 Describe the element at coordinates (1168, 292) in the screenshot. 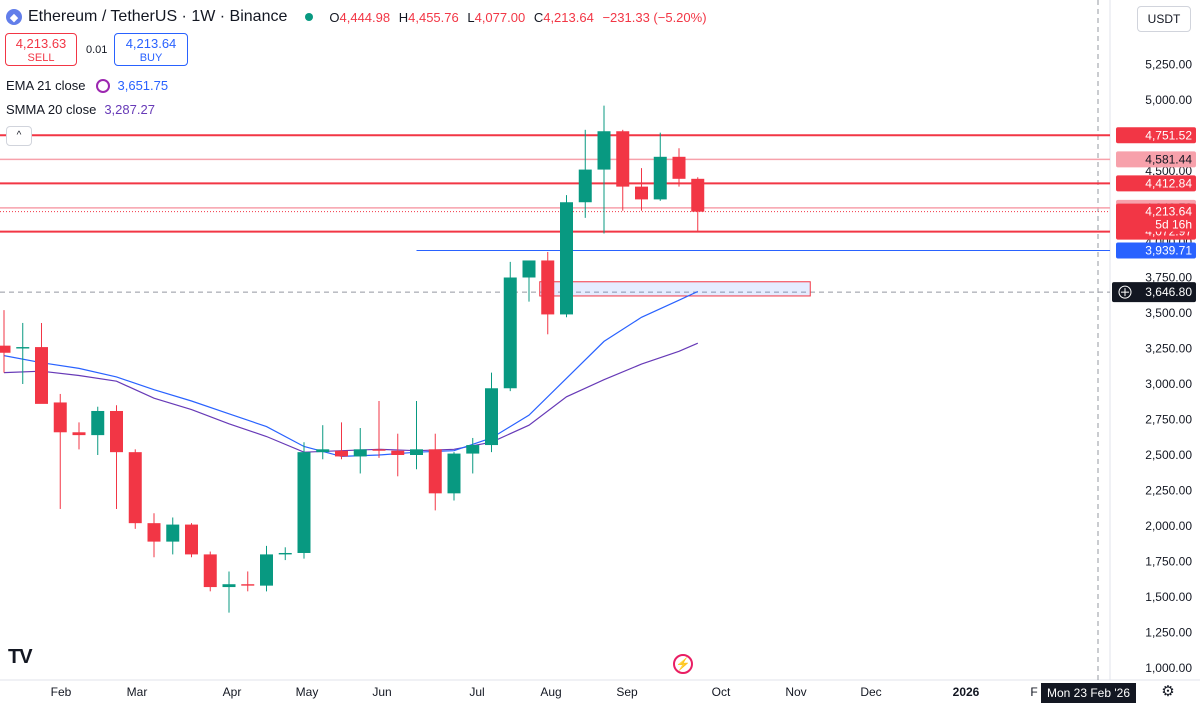

I see `crosshair-price-label: 3,646.80` at that location.